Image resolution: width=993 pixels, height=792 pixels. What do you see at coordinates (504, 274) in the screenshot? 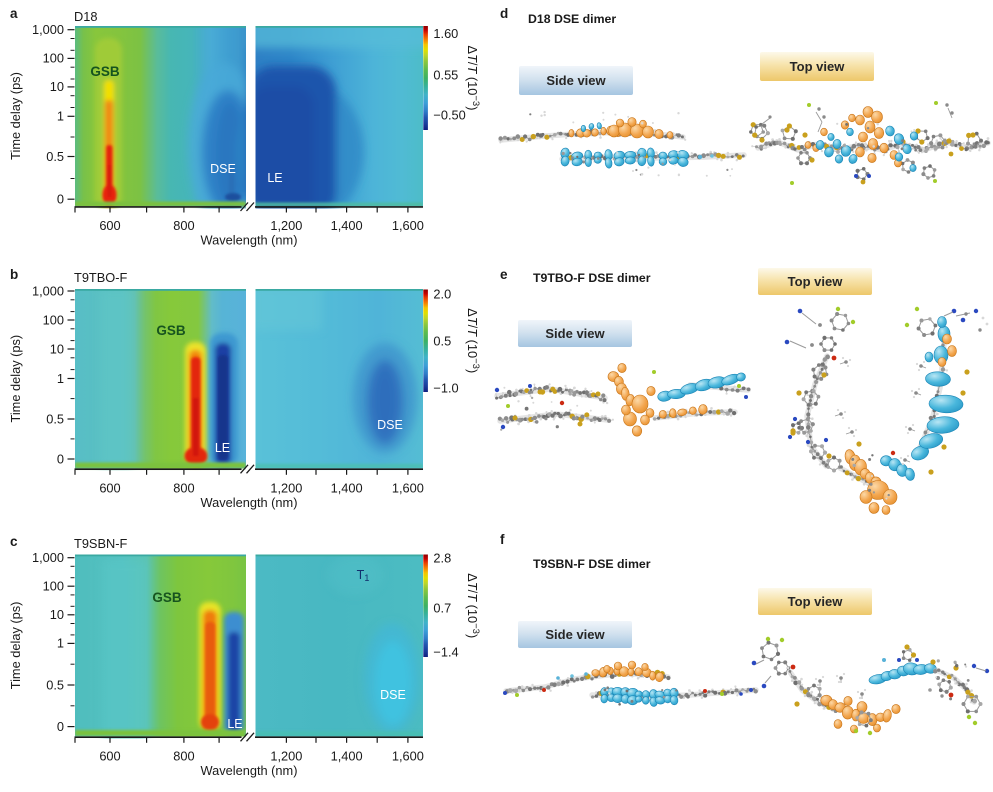
I see `svg-text: e` at bounding box center [504, 274].